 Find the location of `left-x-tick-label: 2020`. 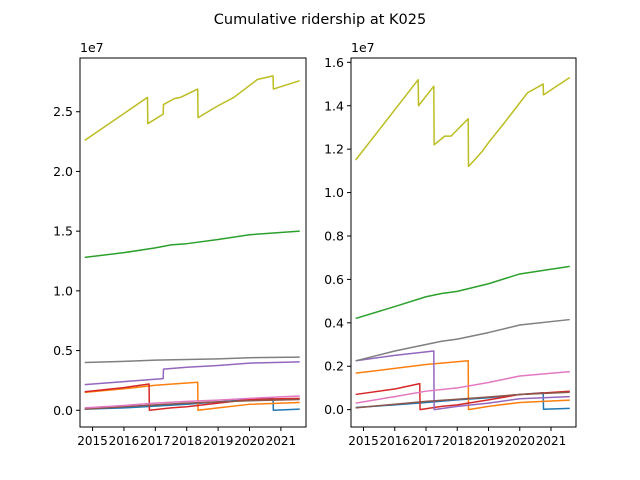

left-x-tick-label: 2020 is located at coordinates (249, 441).